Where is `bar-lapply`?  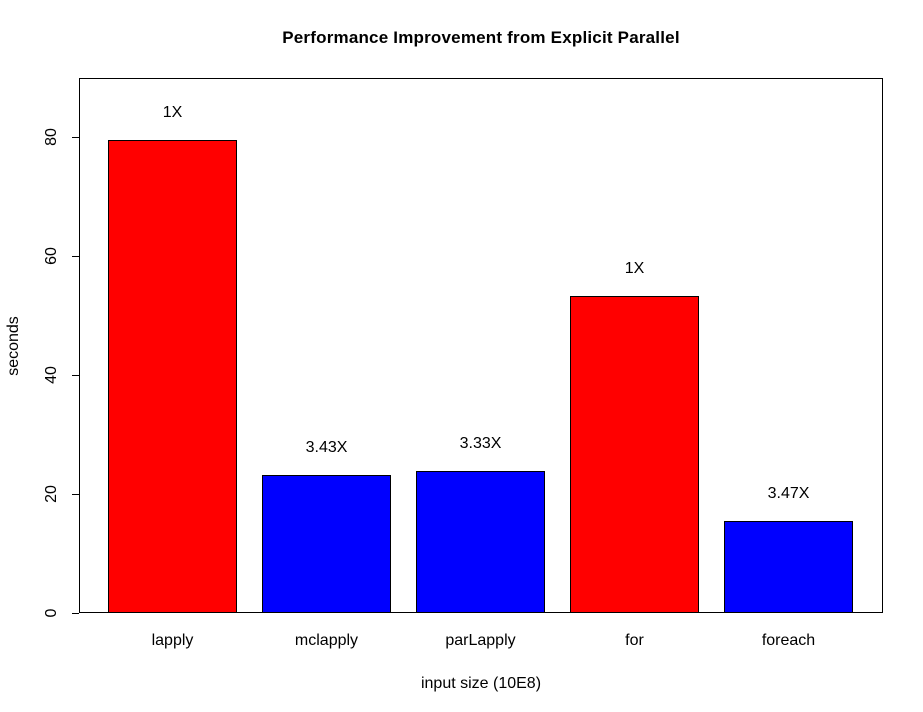 bar-lapply is located at coordinates (172, 376).